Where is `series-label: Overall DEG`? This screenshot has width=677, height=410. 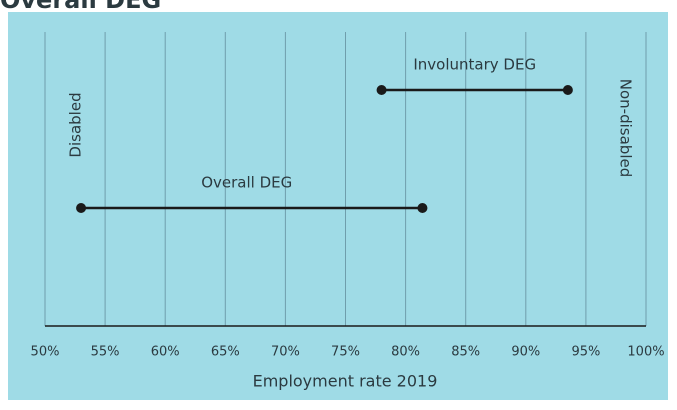
series-label: Overall DEG is located at coordinates (246, 183).